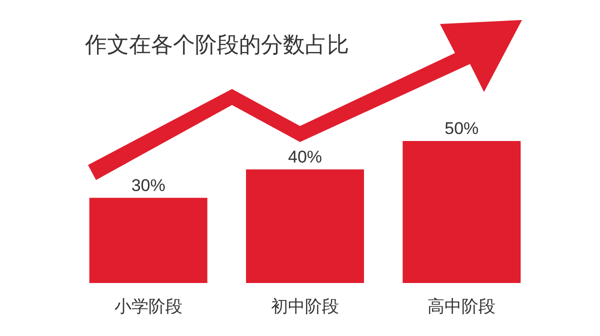 Image resolution: width=600 pixels, height=336 pixels. Describe the element at coordinates (148, 185) in the screenshot. I see `data-label: 30%` at that location.